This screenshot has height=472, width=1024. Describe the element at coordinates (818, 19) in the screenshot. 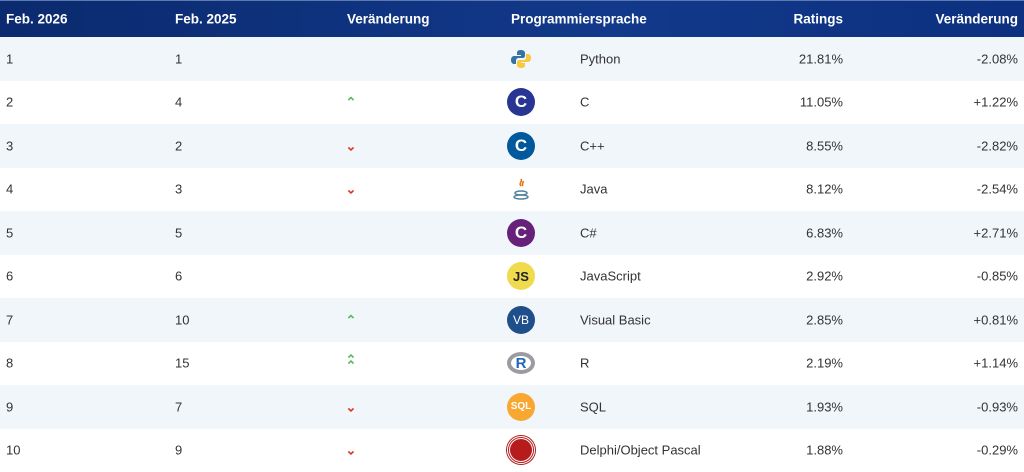

I see `header-ratings: Ratings` at that location.